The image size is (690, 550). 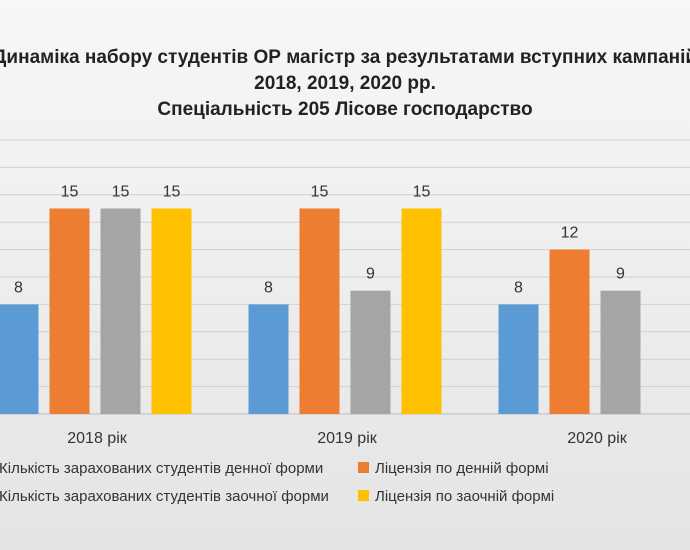 I want to click on category-labels: 2018 рік 2019 рік 2020 рік, so click(x=347, y=438).